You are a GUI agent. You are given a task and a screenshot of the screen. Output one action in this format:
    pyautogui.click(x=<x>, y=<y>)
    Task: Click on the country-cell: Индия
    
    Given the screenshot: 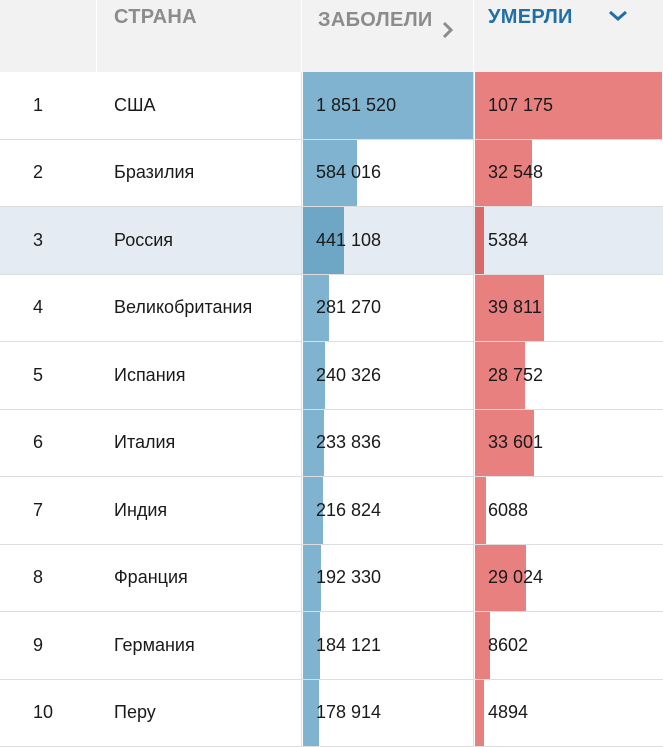 What is the action you would take?
    pyautogui.click(x=199, y=510)
    